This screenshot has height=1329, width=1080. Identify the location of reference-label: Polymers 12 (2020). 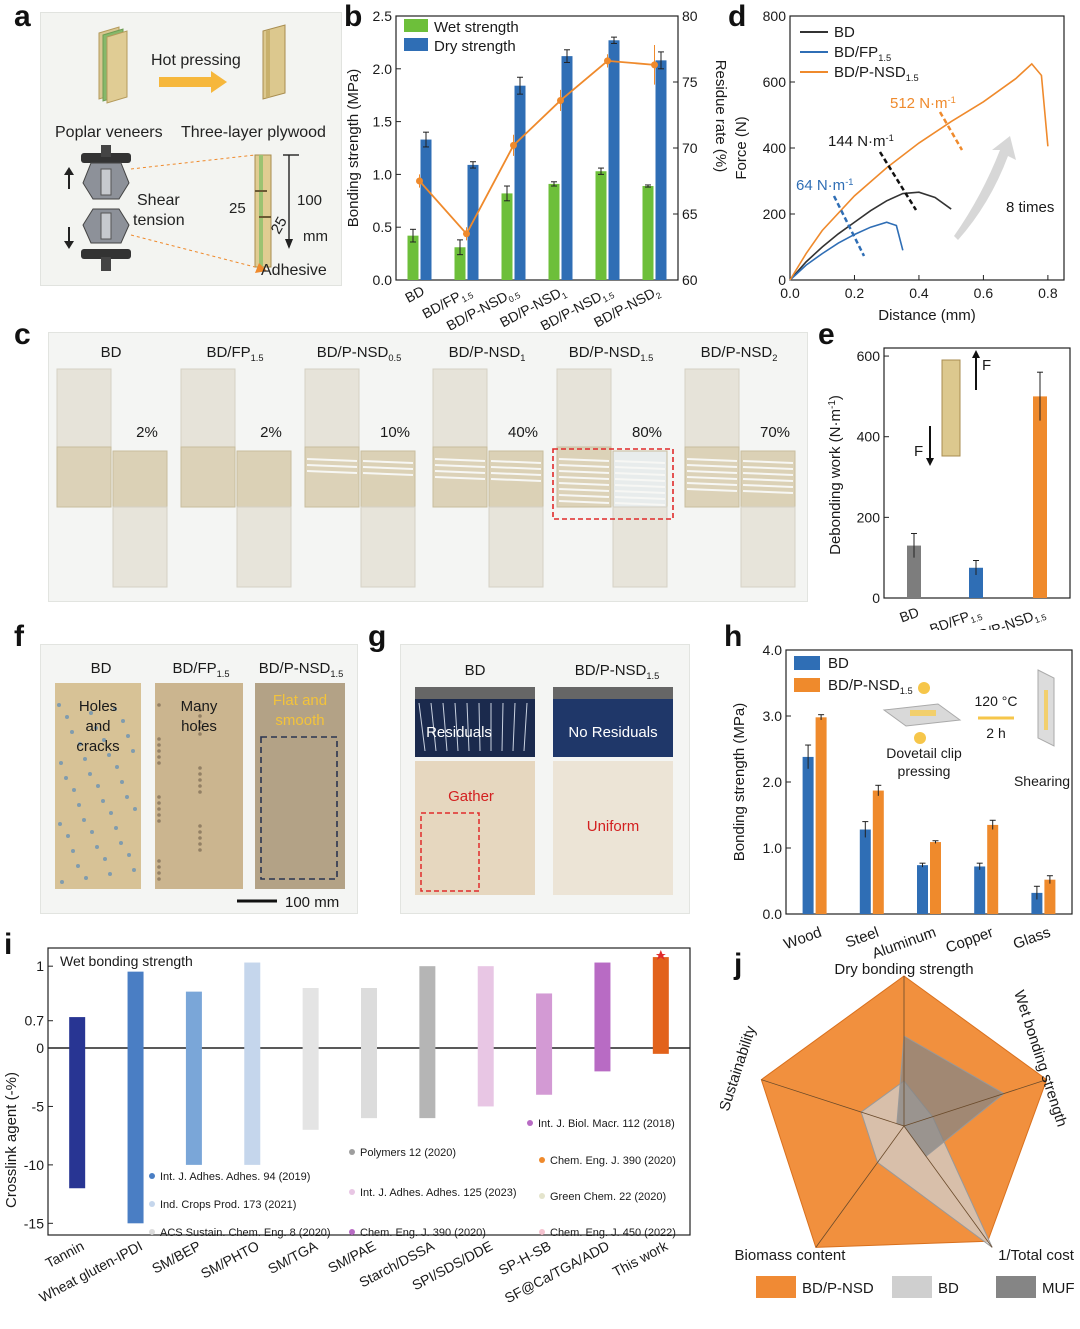
(408, 1153).